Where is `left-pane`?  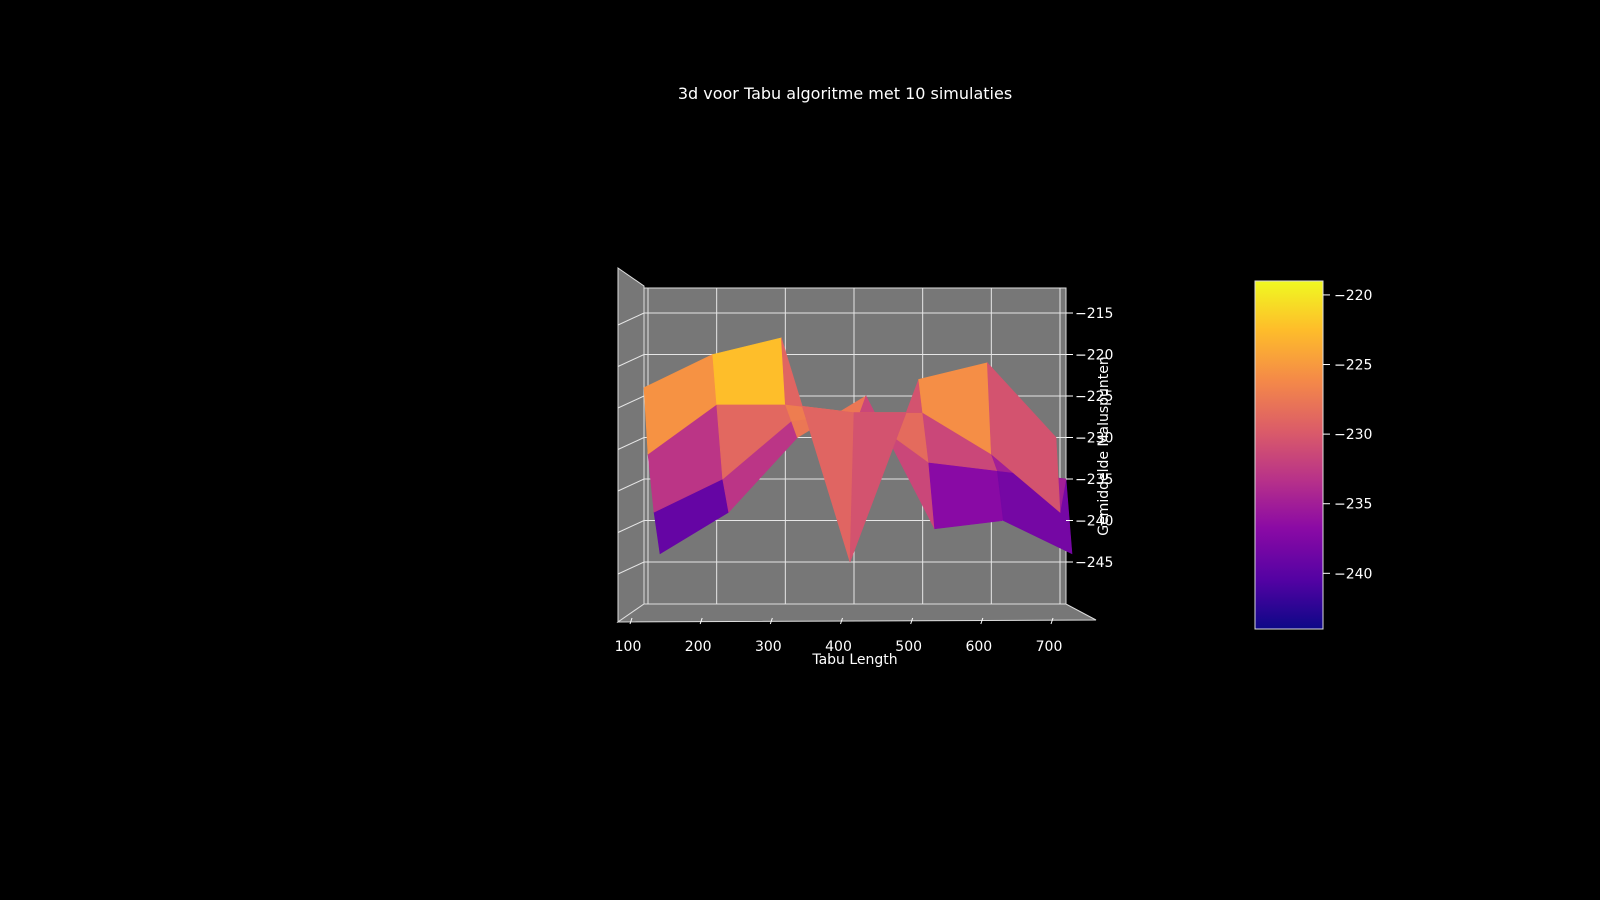
left-pane is located at coordinates (631, 445).